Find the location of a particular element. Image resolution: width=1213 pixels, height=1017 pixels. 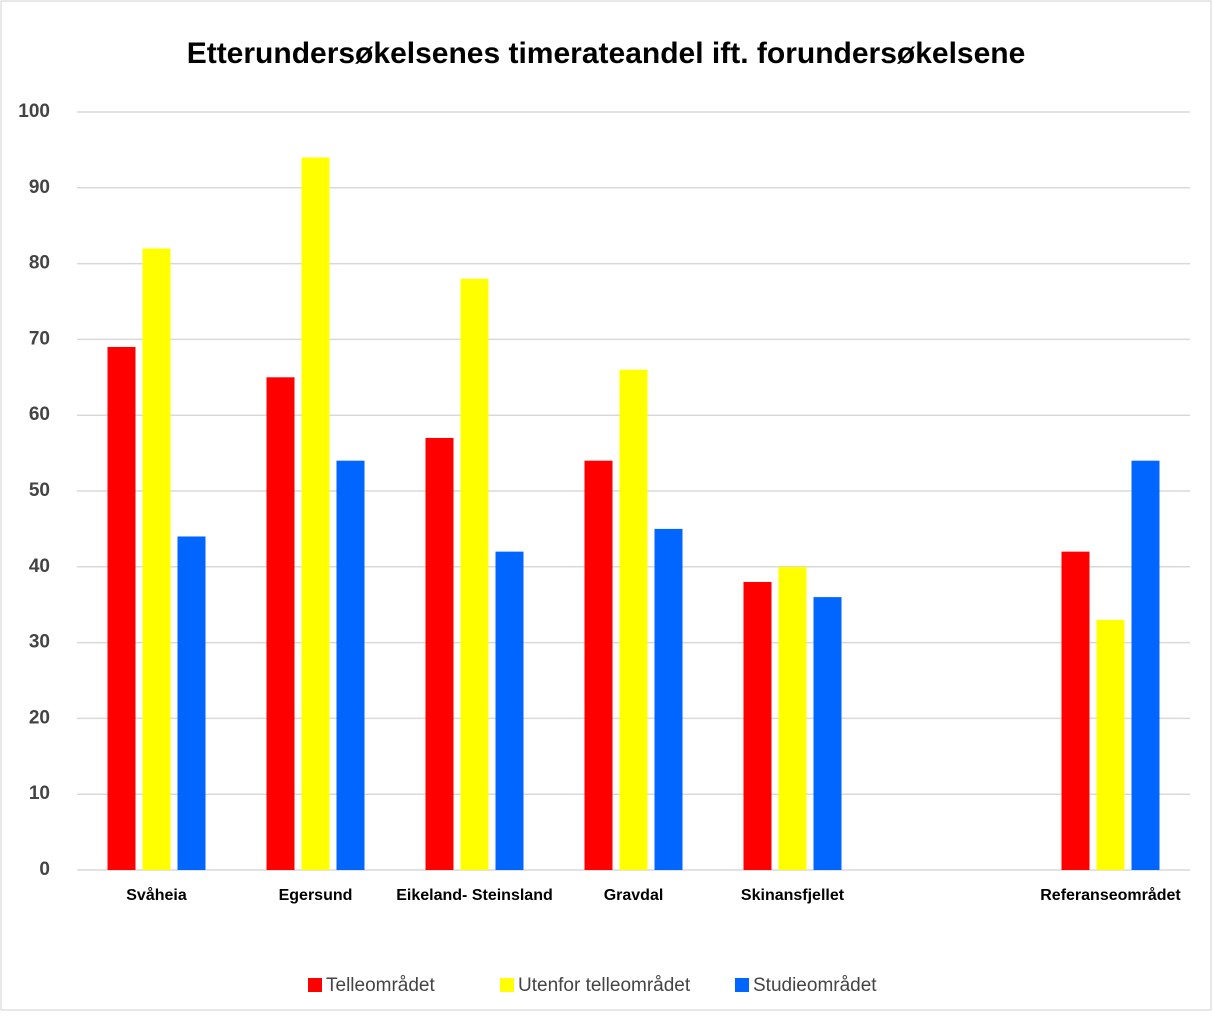

x-tick-label: Referanseområdet is located at coordinates (1110, 895).